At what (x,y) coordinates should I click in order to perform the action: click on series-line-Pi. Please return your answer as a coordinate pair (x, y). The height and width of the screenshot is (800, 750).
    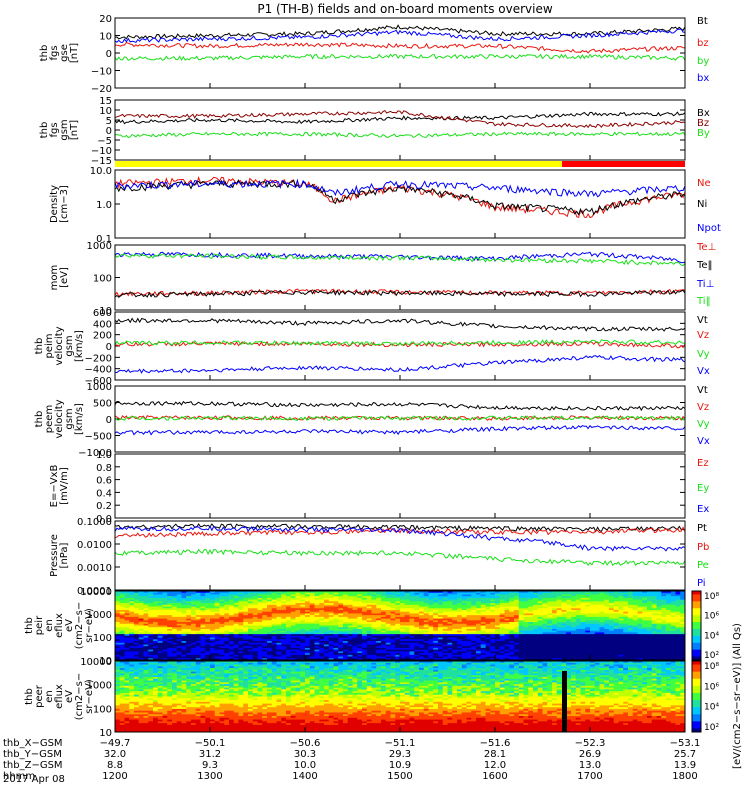
    Looking at the image, I should click on (400, 538).